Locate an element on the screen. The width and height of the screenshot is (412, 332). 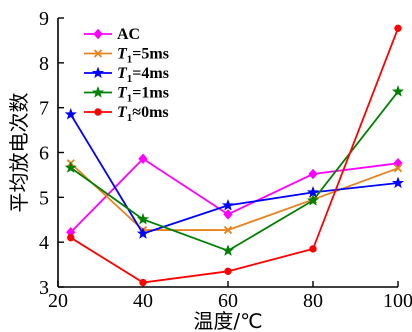
legend-item: T1=4ms is located at coordinates (126, 75).